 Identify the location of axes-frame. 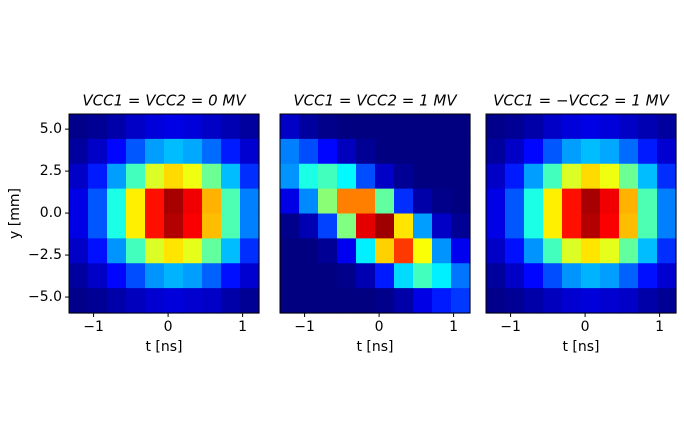
(375, 213).